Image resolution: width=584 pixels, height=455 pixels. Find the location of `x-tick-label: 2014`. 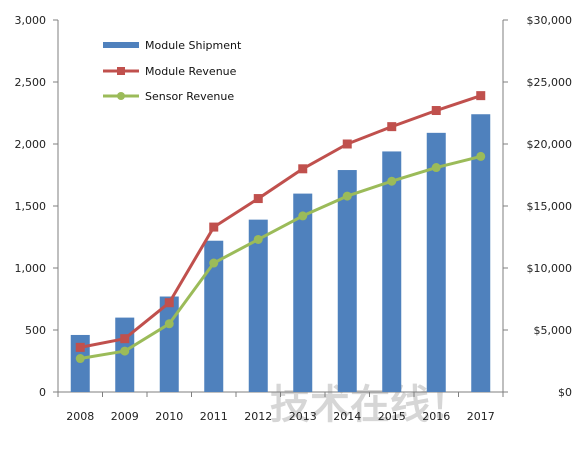

x-tick-label: 2014 is located at coordinates (347, 416).